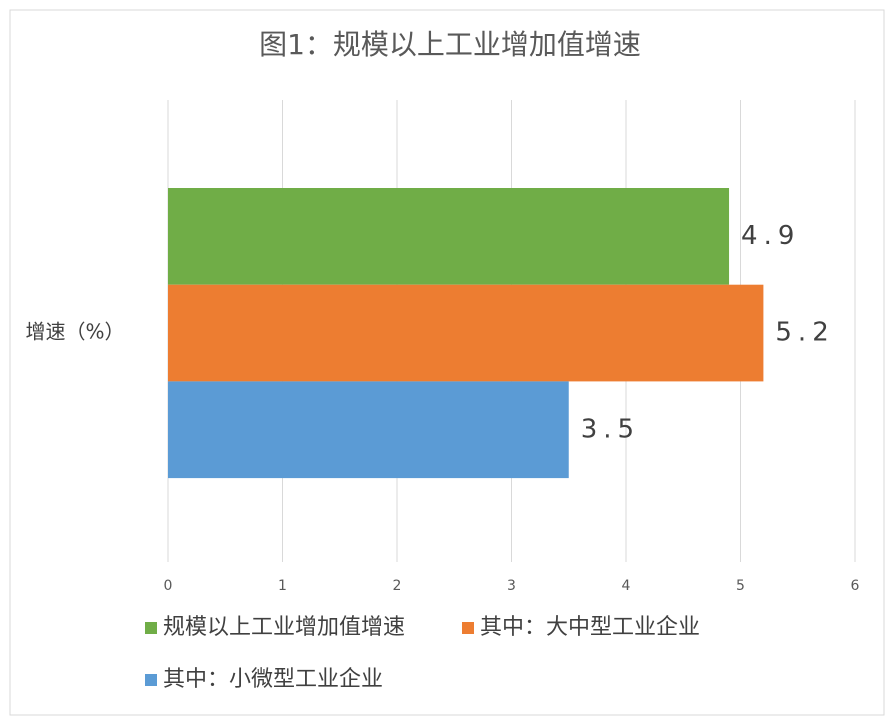 This screenshot has width=896, height=725. Describe the element at coordinates (590, 627) in the screenshot. I see `legend-label: 其中：大中型工业企业` at that location.